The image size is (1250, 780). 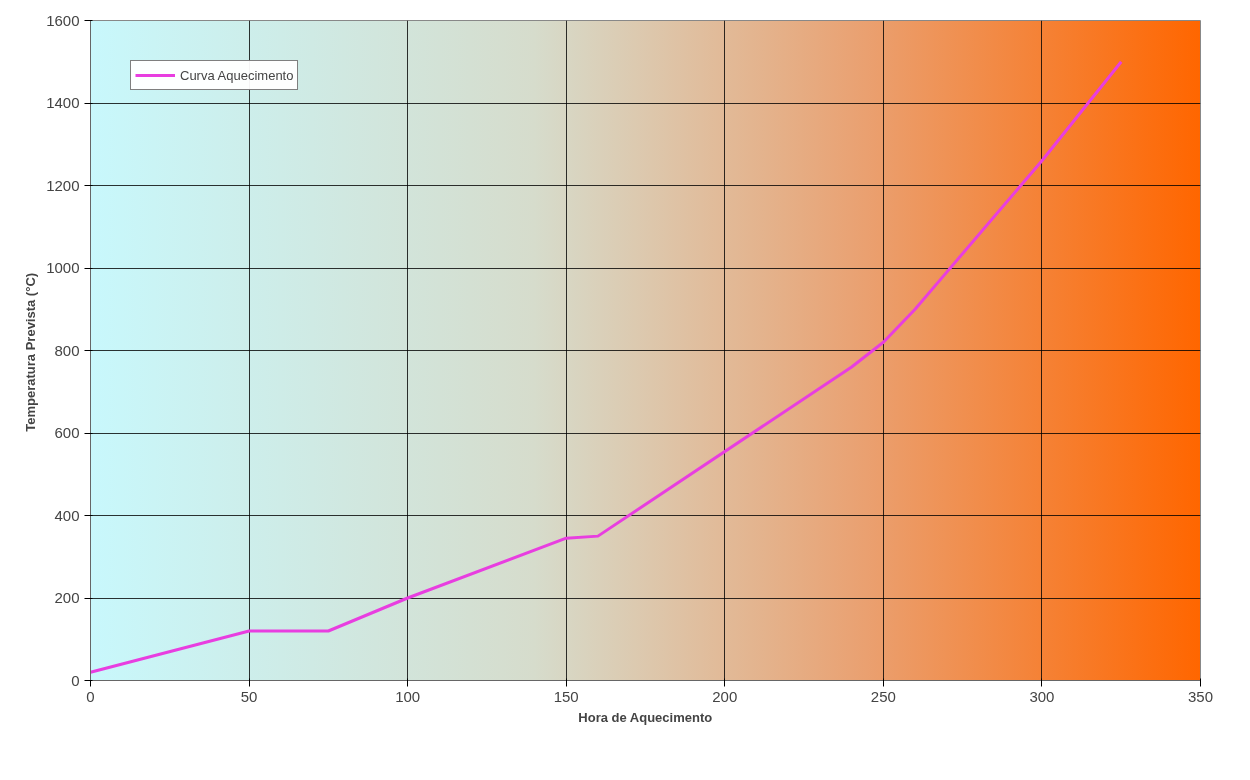 What do you see at coordinates (63, 185) in the screenshot?
I see `y-tick-label: 1200` at bounding box center [63, 185].